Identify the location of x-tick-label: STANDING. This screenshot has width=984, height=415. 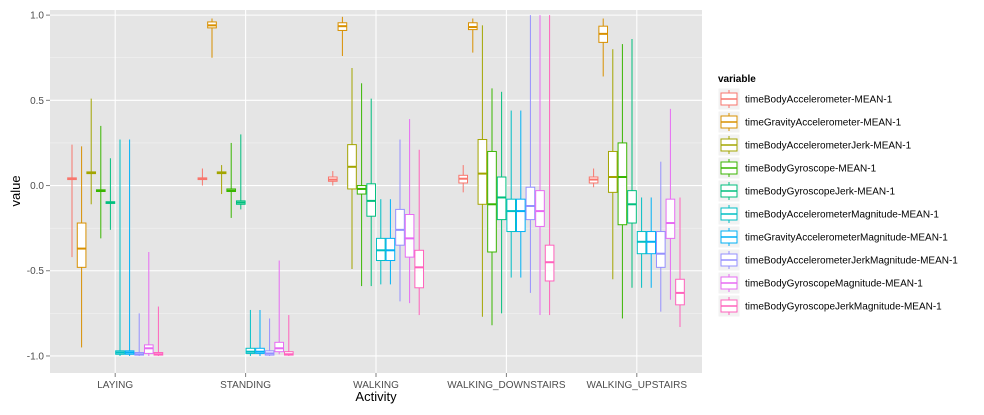
(245, 385).